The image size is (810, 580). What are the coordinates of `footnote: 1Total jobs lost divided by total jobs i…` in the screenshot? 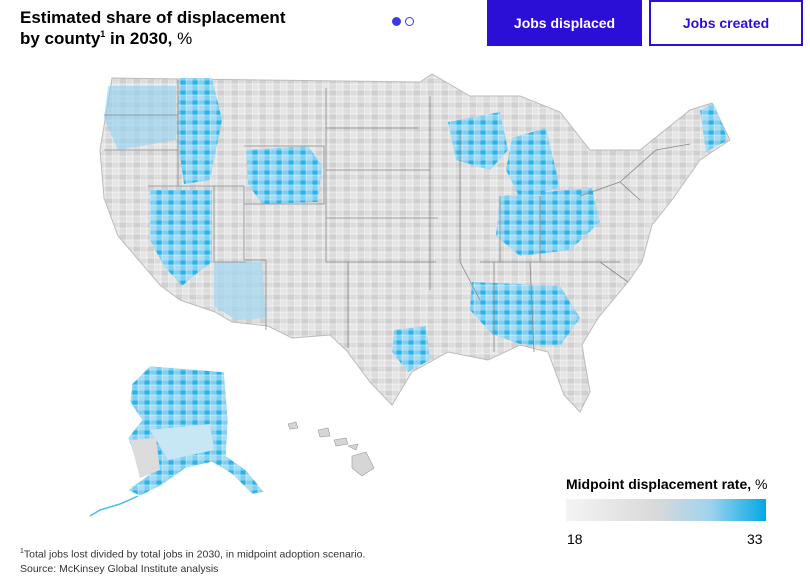 It's located at (192, 560).